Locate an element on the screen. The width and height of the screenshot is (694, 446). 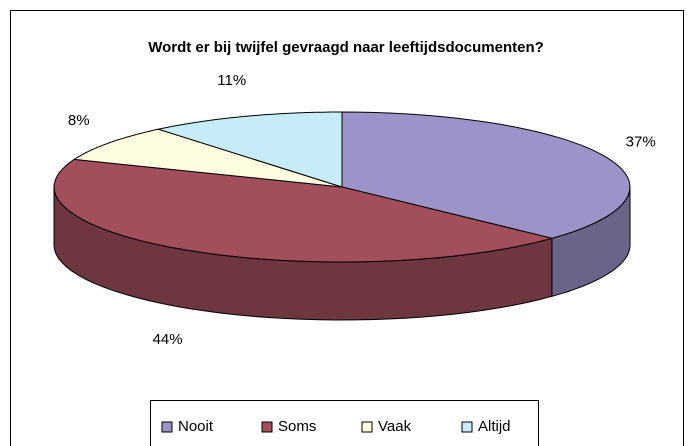
legend-label: Nooit is located at coordinates (196, 426).